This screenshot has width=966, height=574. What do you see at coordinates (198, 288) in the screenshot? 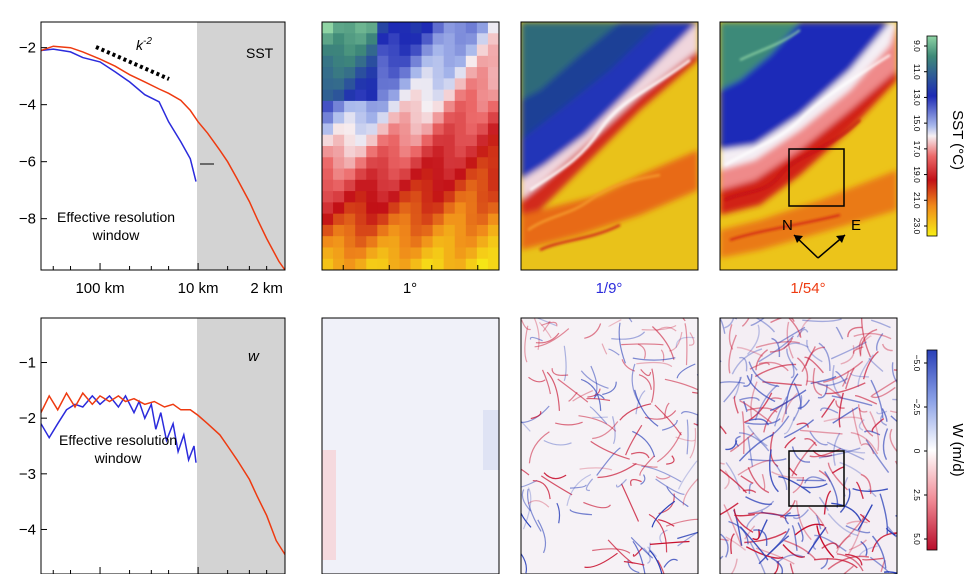
I see `x-tick-label: 10 km` at bounding box center [198, 288].